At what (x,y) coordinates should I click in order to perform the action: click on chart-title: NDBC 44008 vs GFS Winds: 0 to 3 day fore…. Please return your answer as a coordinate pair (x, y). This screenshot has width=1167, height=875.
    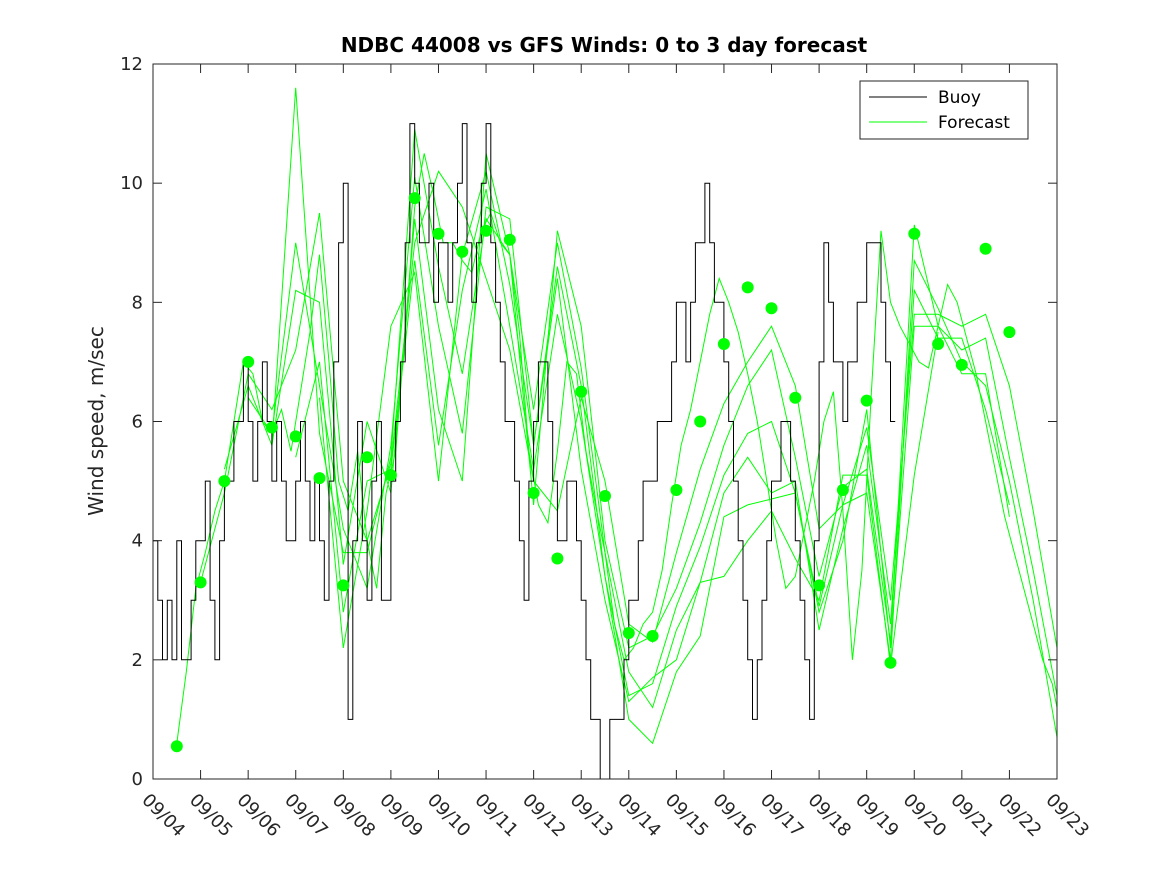
    Looking at the image, I should click on (604, 45).